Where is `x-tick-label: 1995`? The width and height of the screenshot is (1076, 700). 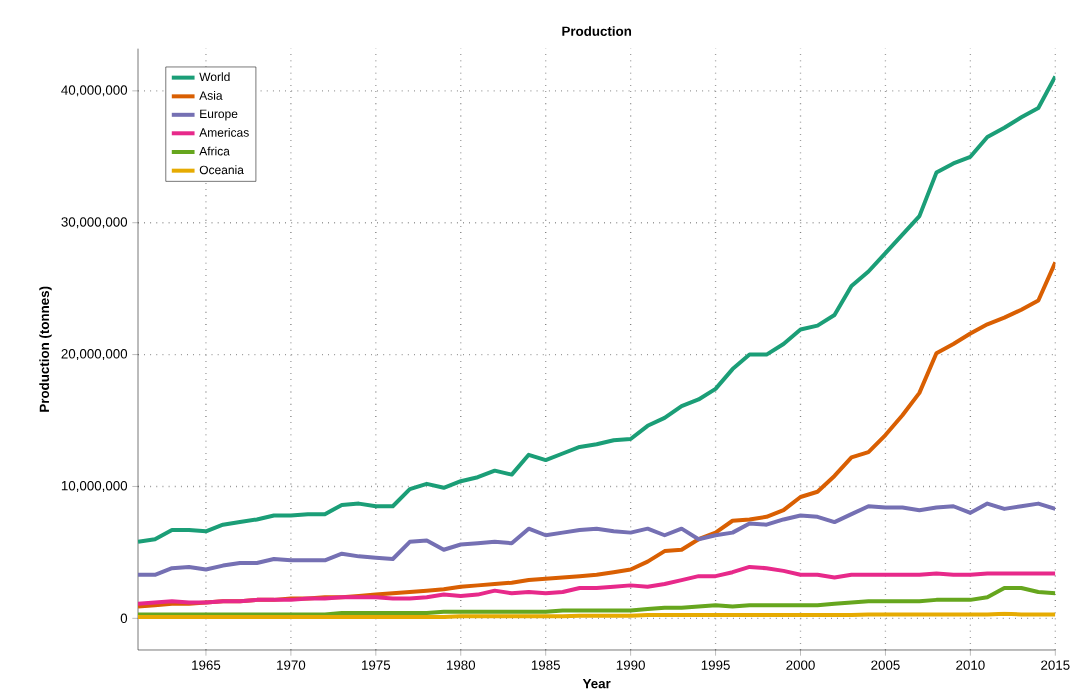 x-tick-label: 1995 is located at coordinates (715, 665).